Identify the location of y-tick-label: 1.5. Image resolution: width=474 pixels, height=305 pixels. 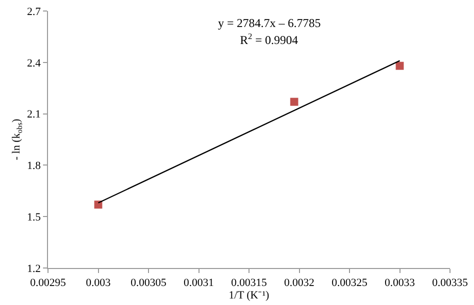
(34, 217).